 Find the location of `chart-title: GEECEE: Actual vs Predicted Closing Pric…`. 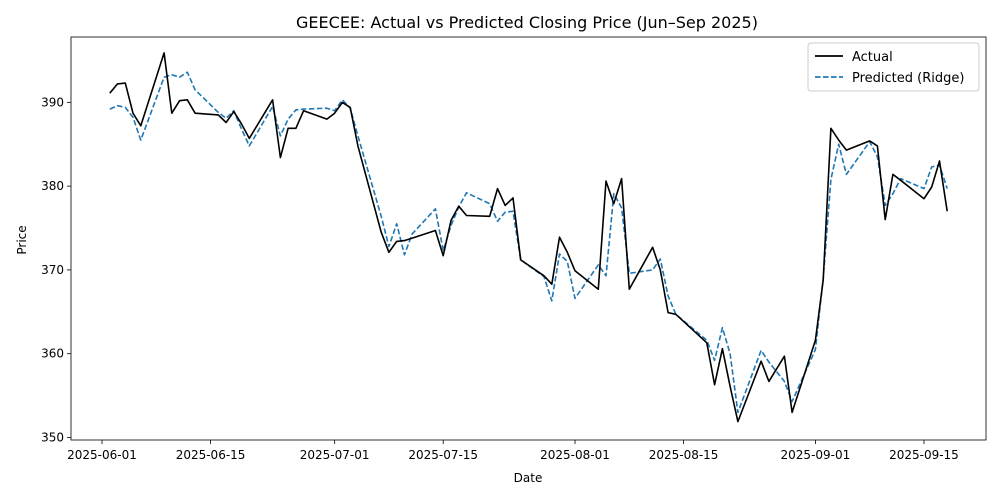

chart-title: GEECEE: Actual vs Predicted Closing Pric… is located at coordinates (527, 22).